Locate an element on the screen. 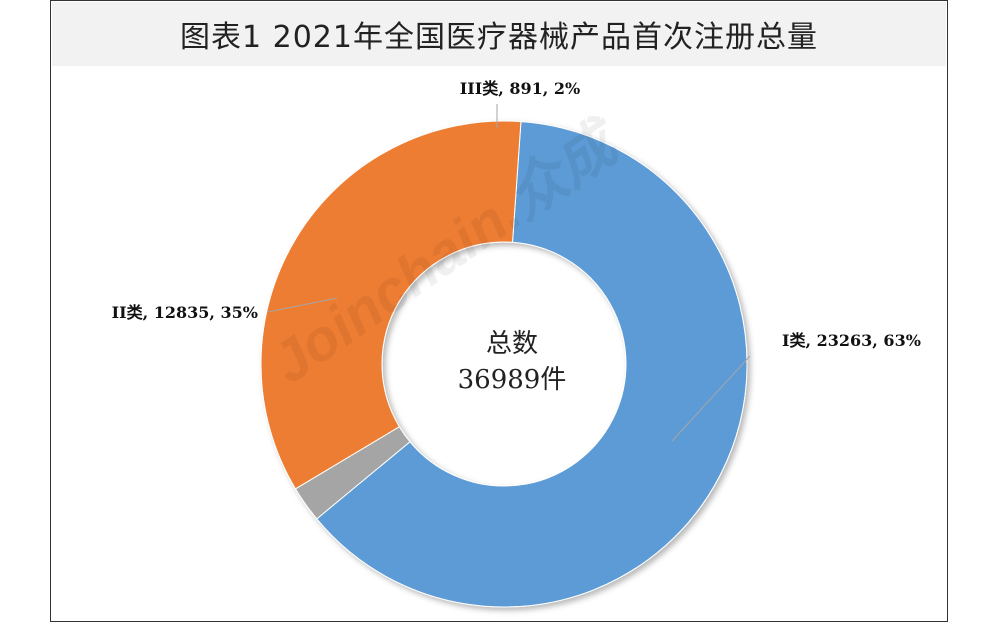 This screenshot has width=1000, height=625. slice-label-2: III类, 891, 2% is located at coordinates (520, 88).